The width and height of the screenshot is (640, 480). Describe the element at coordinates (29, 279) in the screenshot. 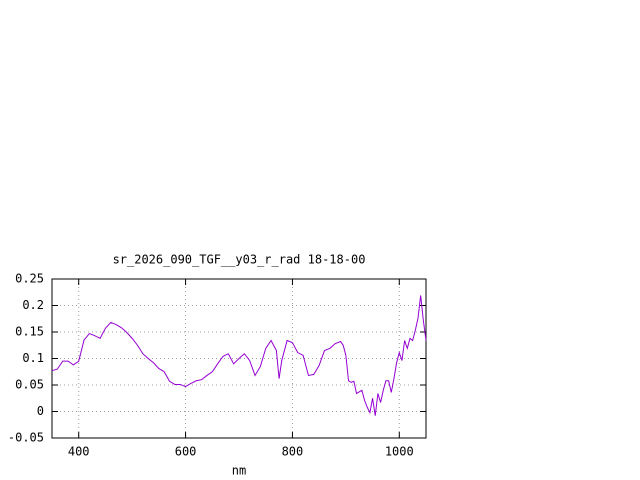

I see `y-tick-label: 0.25` at that location.